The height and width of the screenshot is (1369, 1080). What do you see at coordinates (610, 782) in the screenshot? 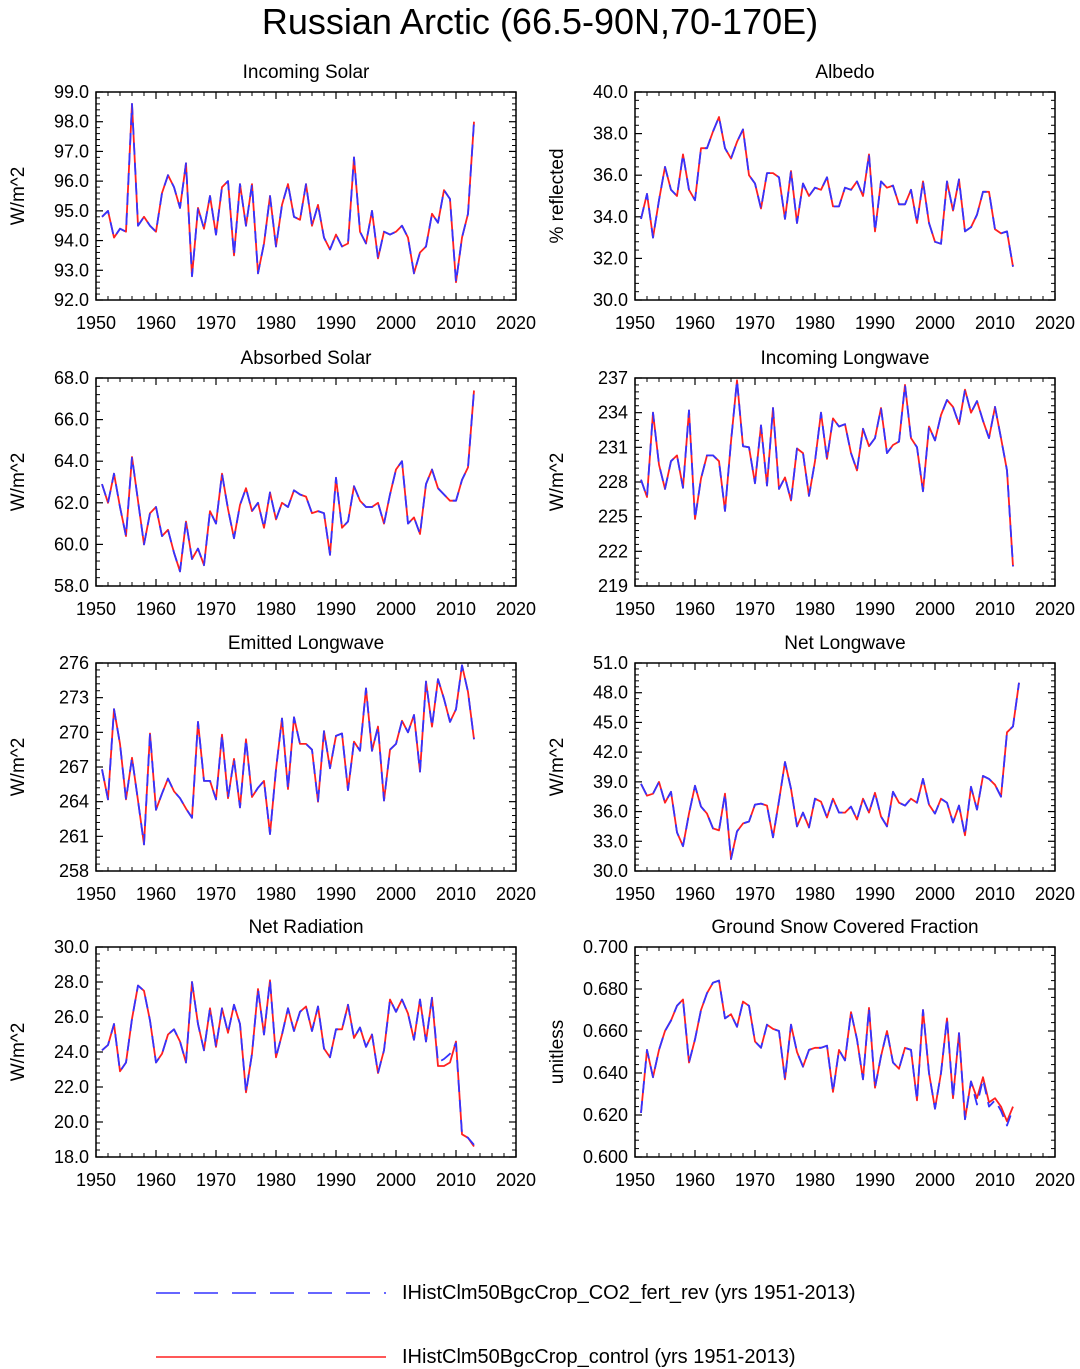
I see `y-tick-label: 39.0` at bounding box center [610, 782].